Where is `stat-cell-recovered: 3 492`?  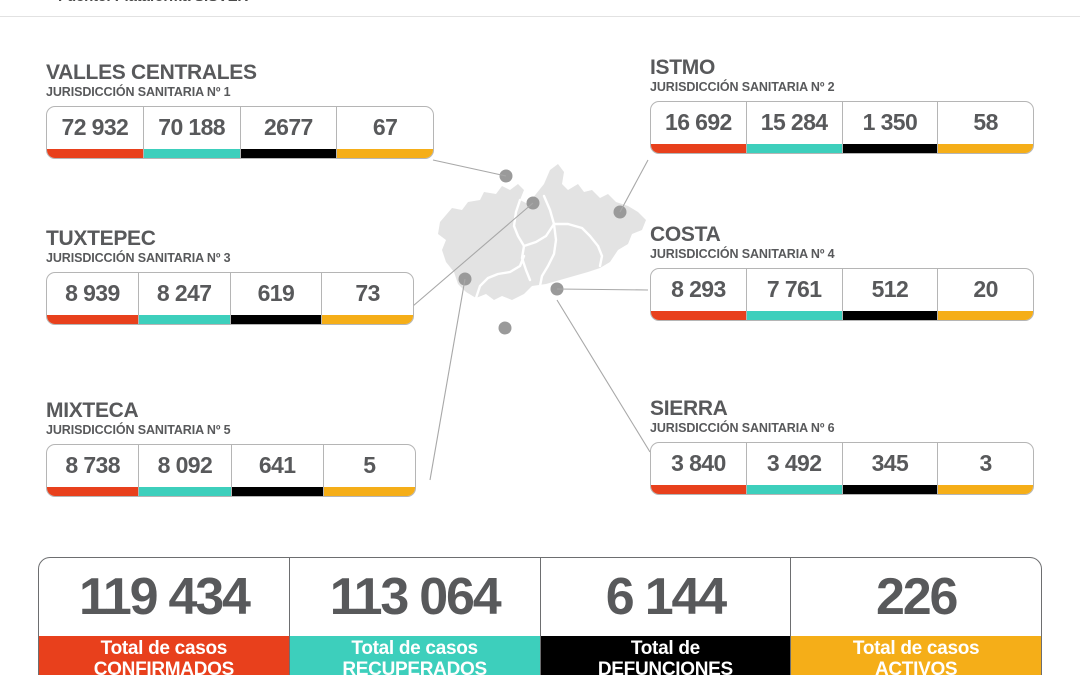
stat-cell-recovered: 3 492 is located at coordinates (794, 468).